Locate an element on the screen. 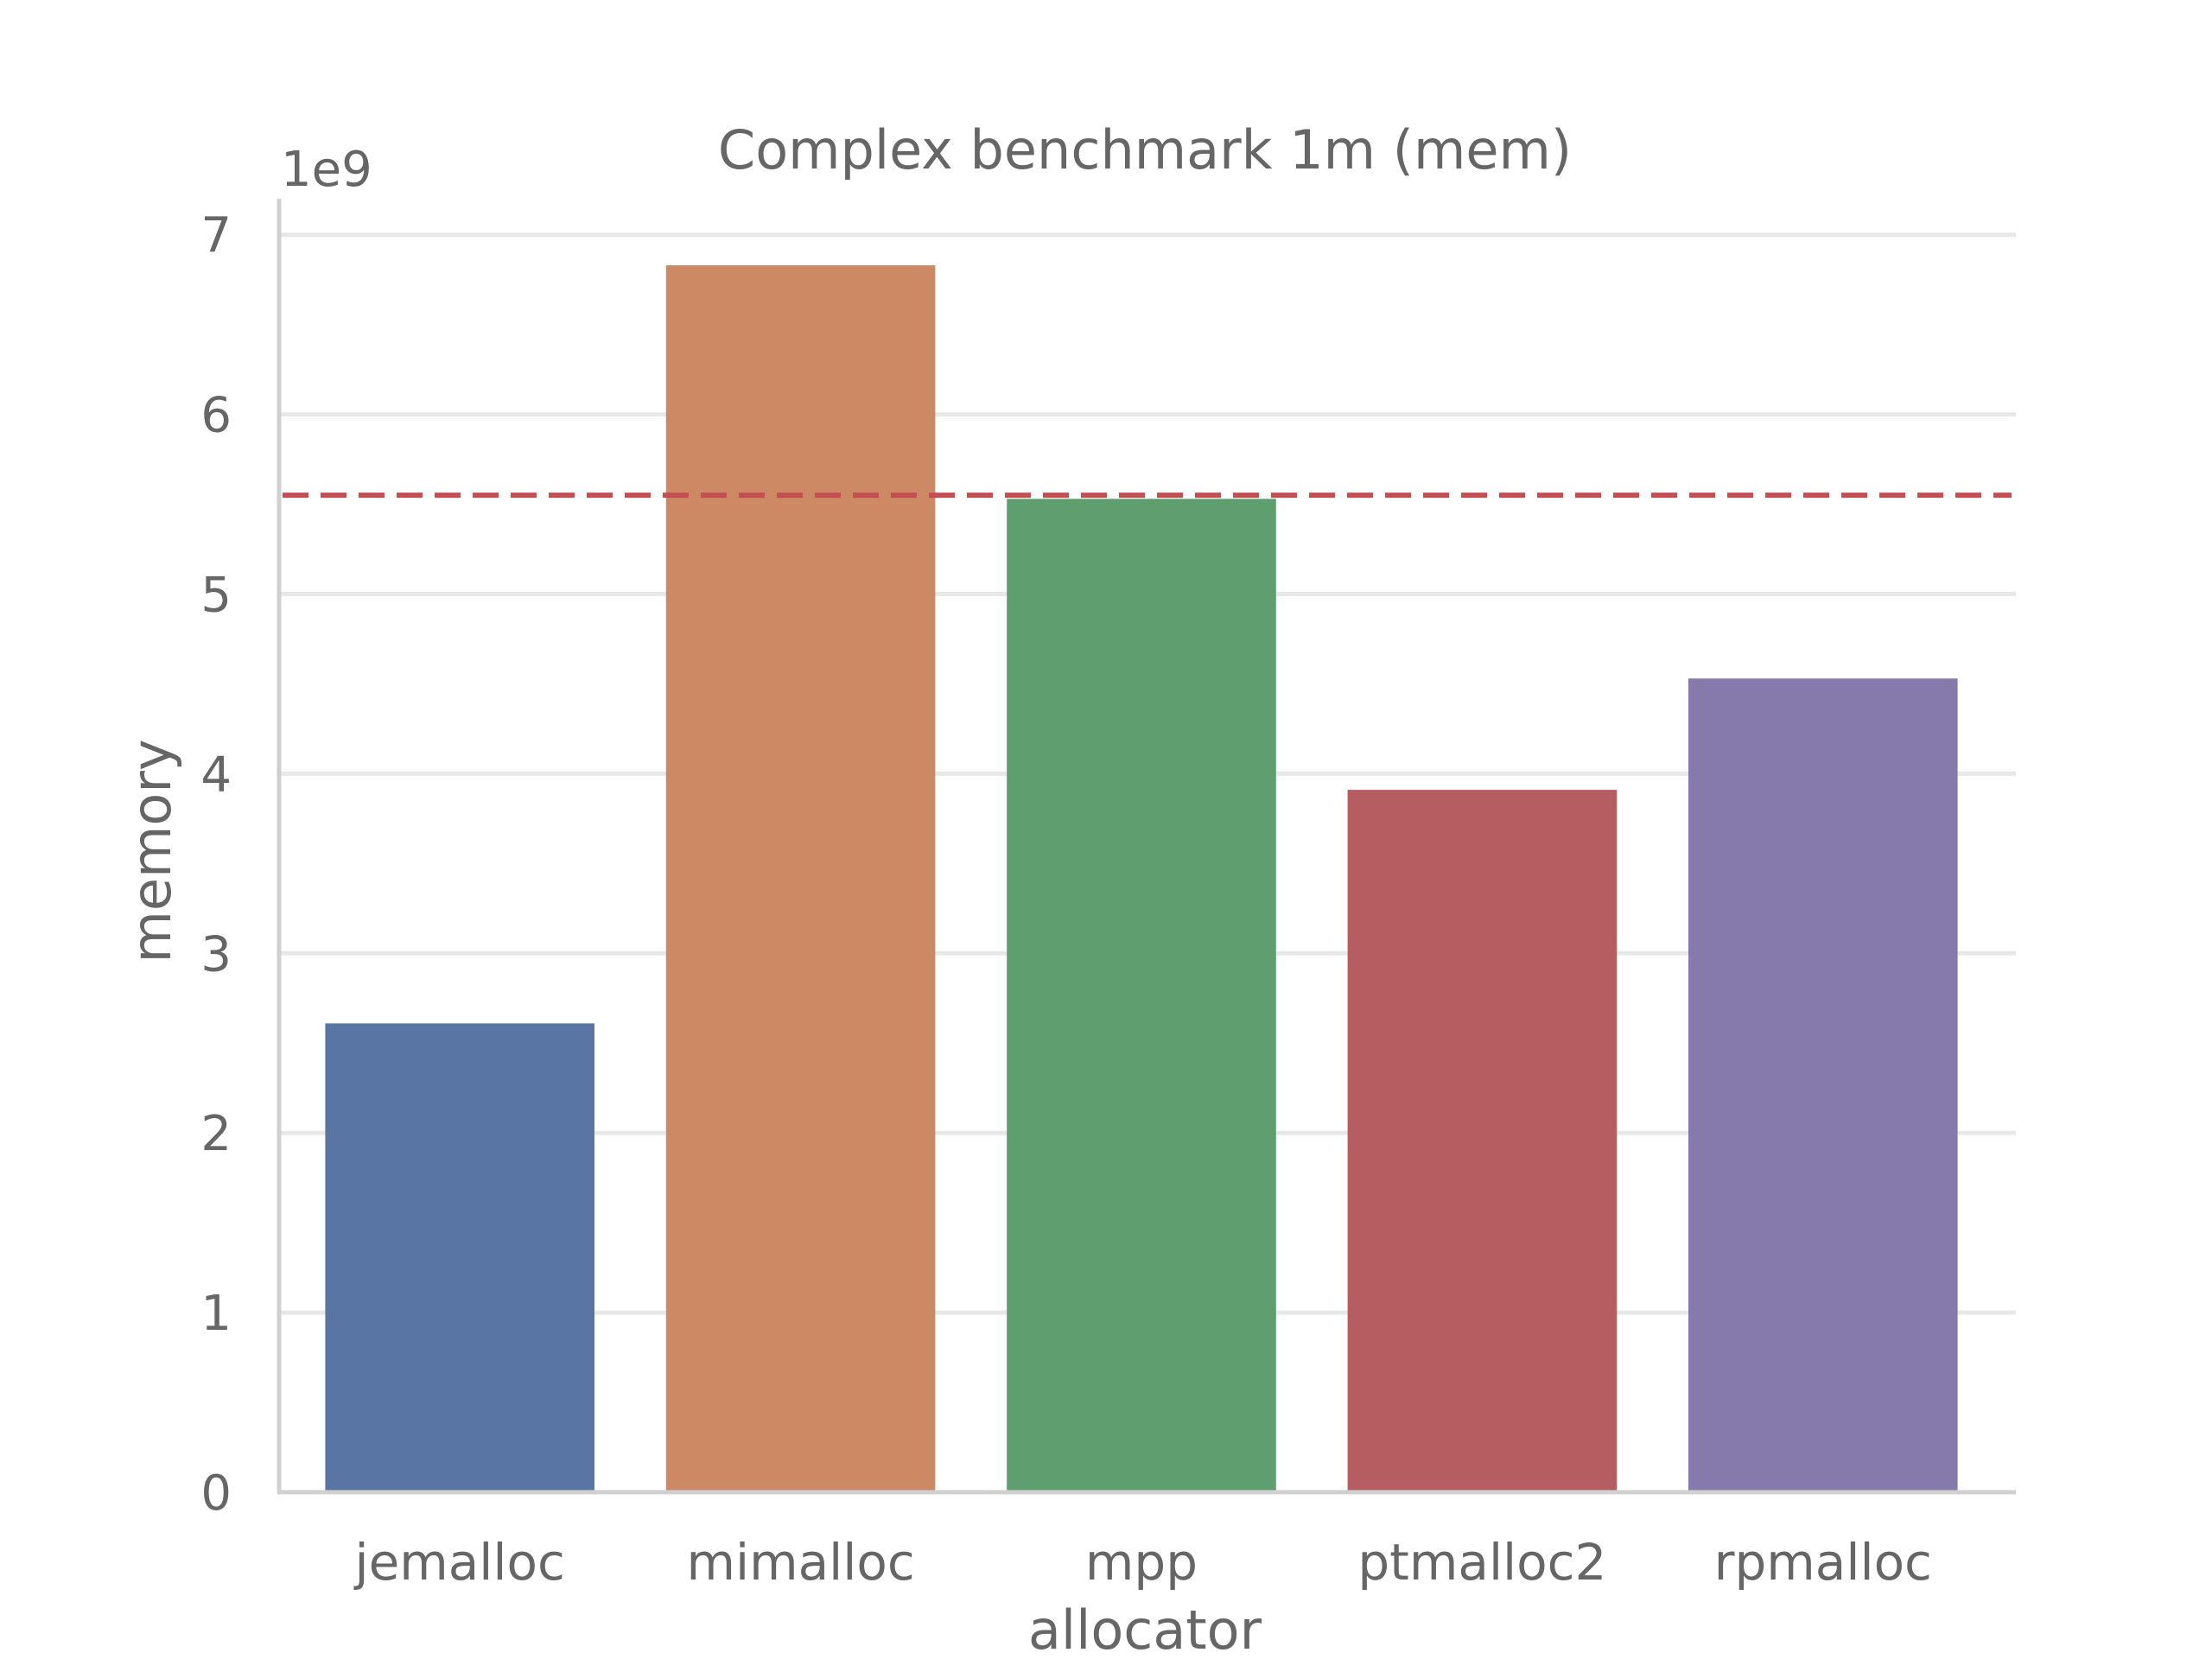 The width and height of the screenshot is (2212, 1659). x-tick-labels: jemalloc mimalloc mpp ptmalloc2 rpmalloc is located at coordinates (1142, 1562).